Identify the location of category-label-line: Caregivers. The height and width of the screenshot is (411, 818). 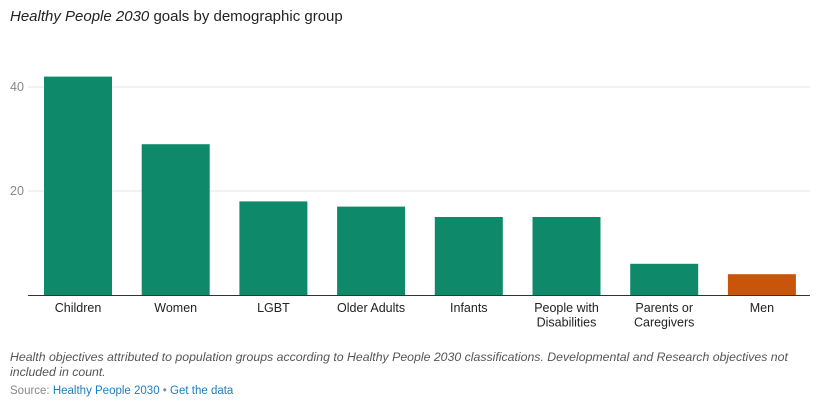
(664, 323).